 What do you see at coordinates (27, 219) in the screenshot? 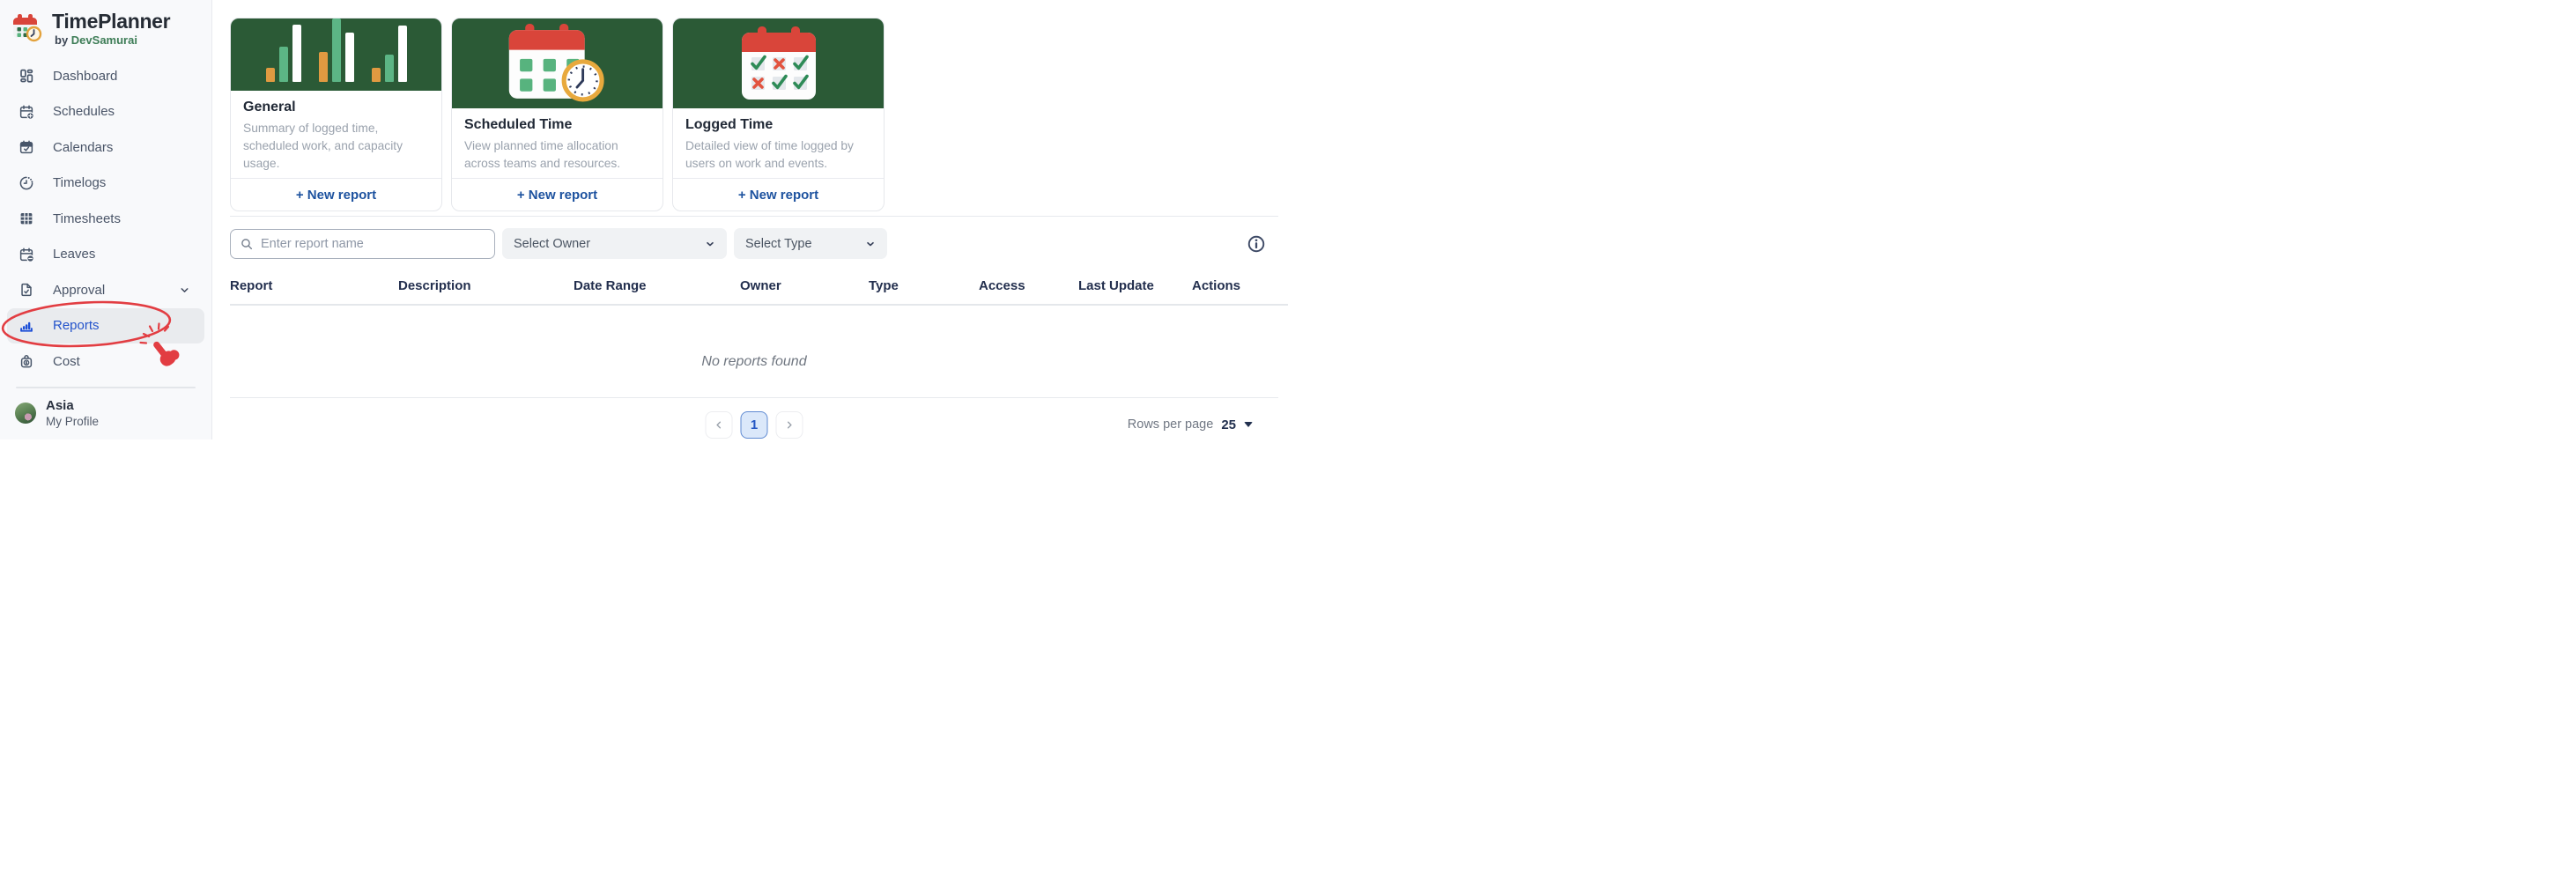
I see `table-grid-icon` at bounding box center [27, 219].